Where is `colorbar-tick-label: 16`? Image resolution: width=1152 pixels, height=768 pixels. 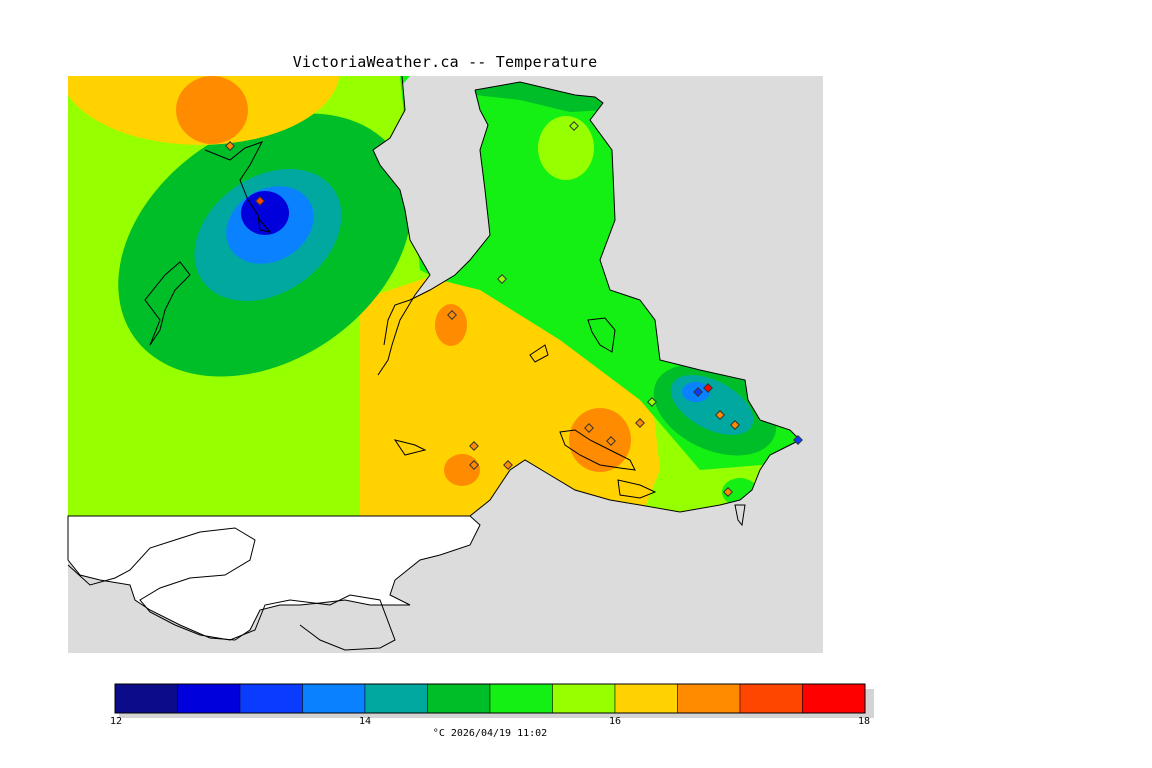 colorbar-tick-label: 16 is located at coordinates (615, 721).